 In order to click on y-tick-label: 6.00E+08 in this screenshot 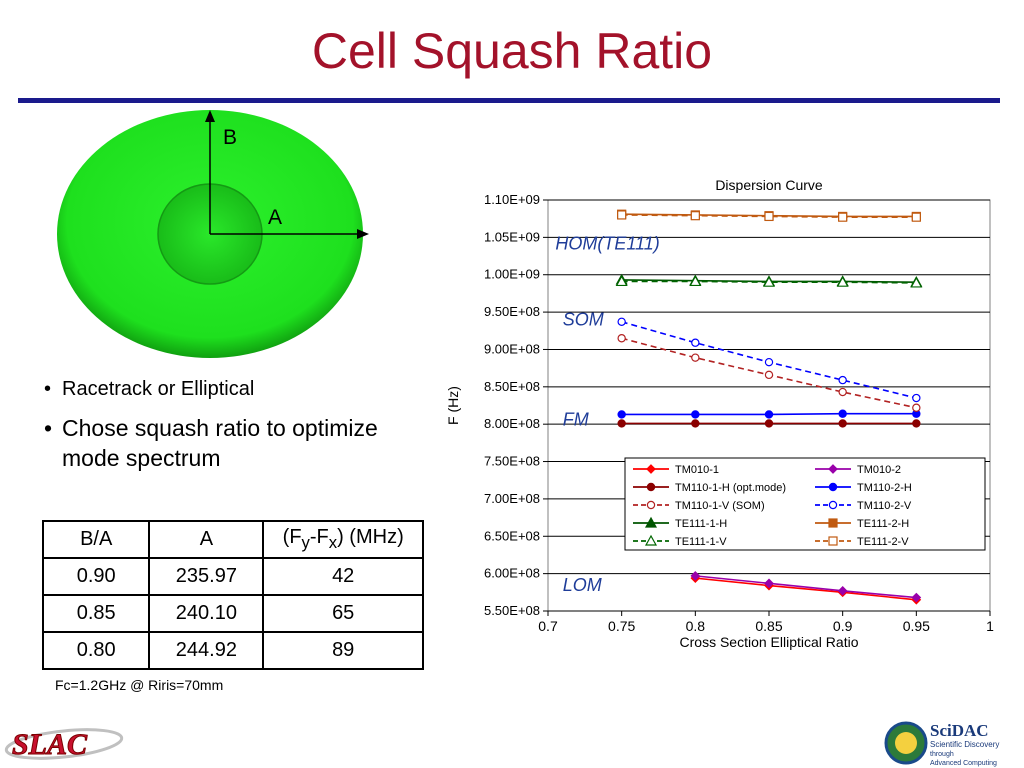, I will do `click(512, 573)`.